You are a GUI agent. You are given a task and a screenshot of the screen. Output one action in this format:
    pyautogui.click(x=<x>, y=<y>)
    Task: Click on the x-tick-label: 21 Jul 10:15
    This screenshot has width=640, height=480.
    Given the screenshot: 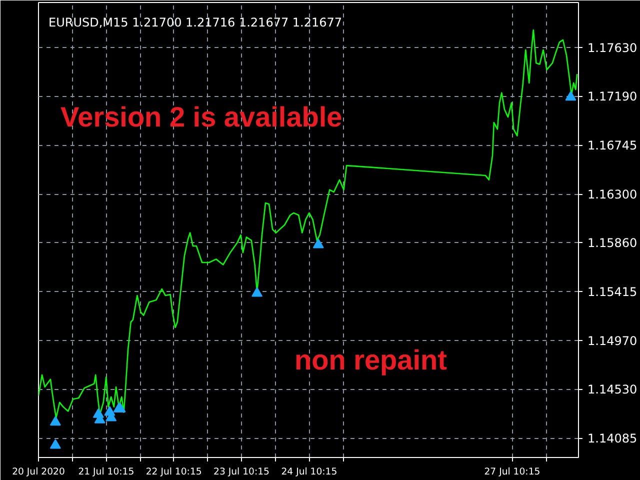 What is the action you would take?
    pyautogui.click(x=106, y=472)
    